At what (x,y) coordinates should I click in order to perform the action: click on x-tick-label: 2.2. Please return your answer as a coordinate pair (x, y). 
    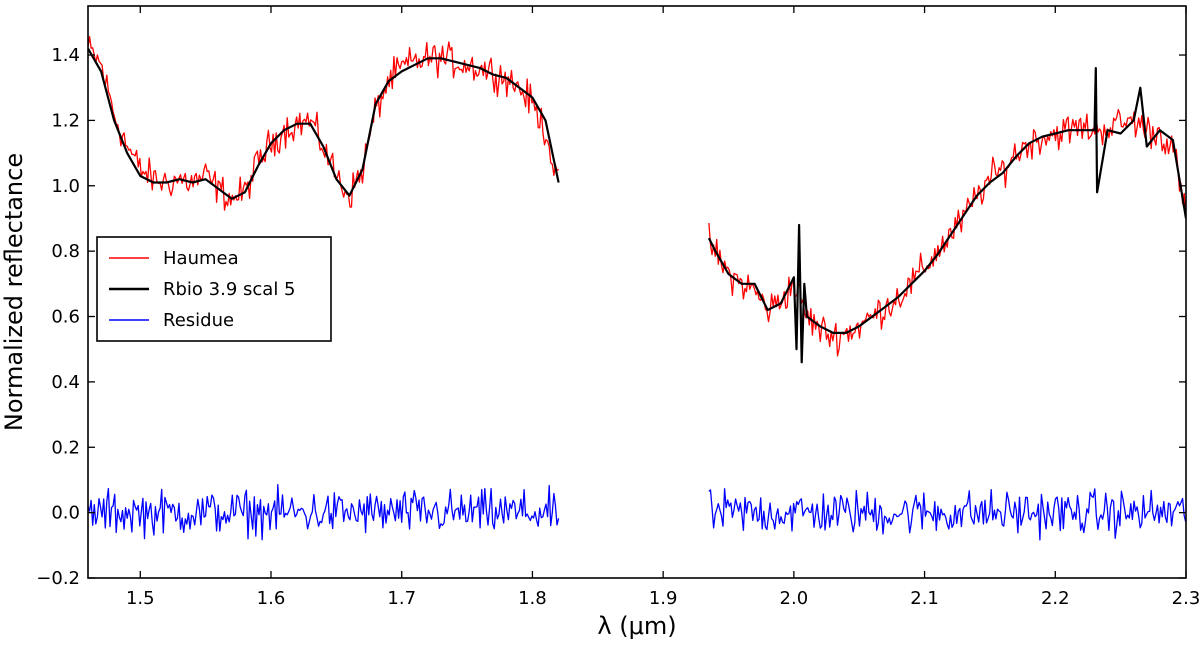
    Looking at the image, I should click on (1055, 598).